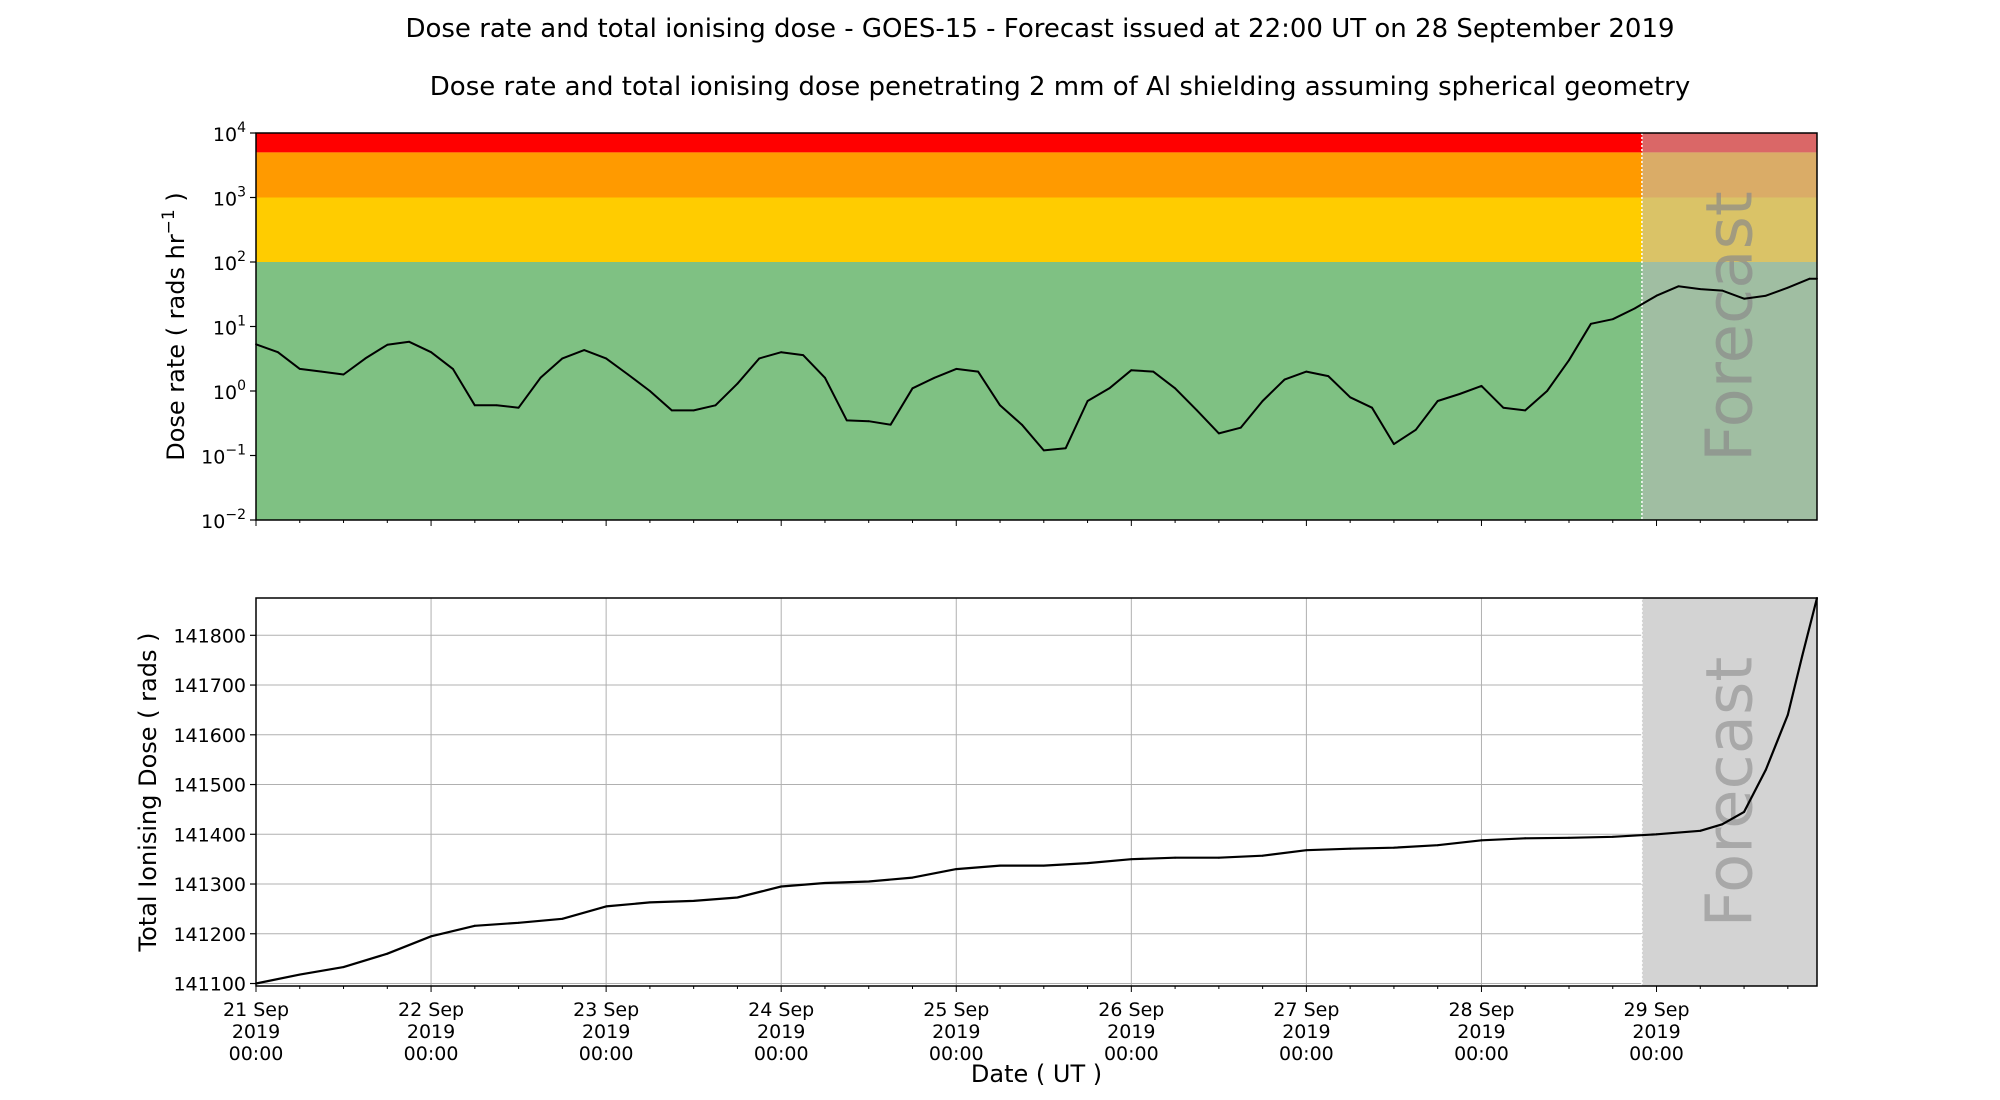 Image resolution: width=2000 pixels, height=1100 pixels. I want to click on y-tick-label: 10², so click(229, 262).